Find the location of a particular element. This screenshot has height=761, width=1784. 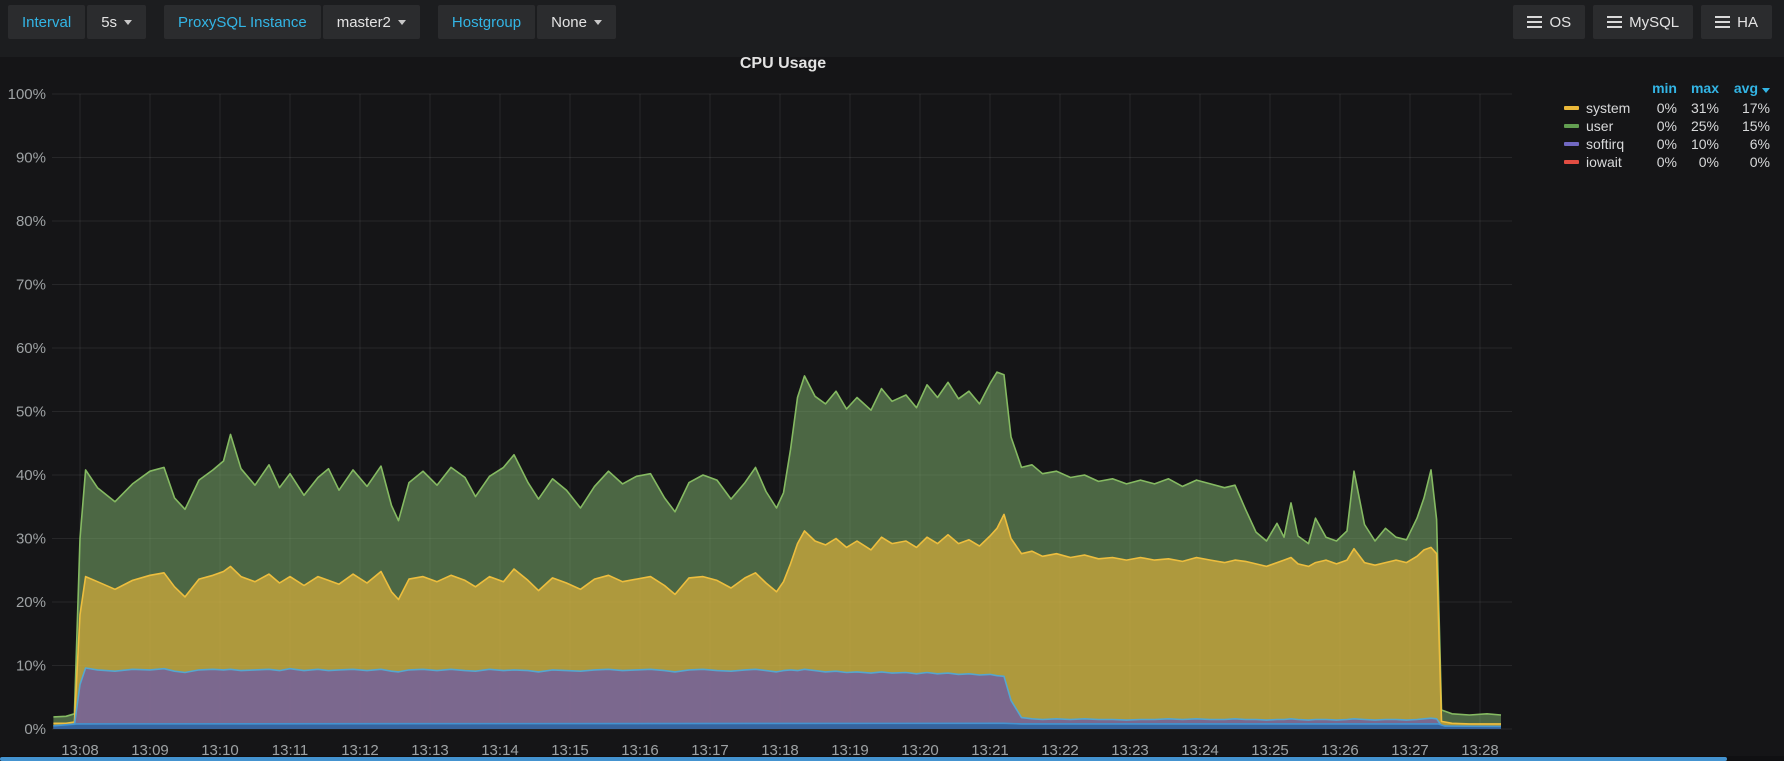

x-axis-tick-label: 13:24 is located at coordinates (1200, 750).